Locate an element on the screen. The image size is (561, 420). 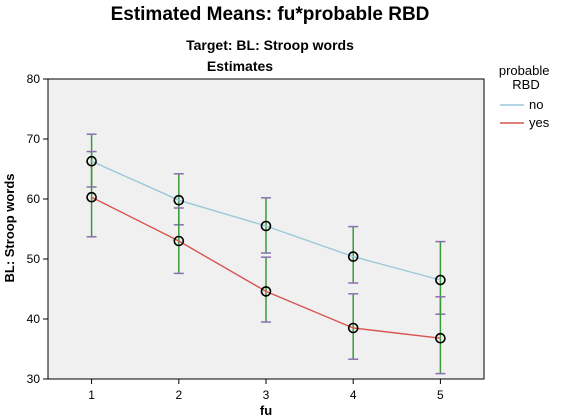
x-tick-label: 4 is located at coordinates (353, 395).